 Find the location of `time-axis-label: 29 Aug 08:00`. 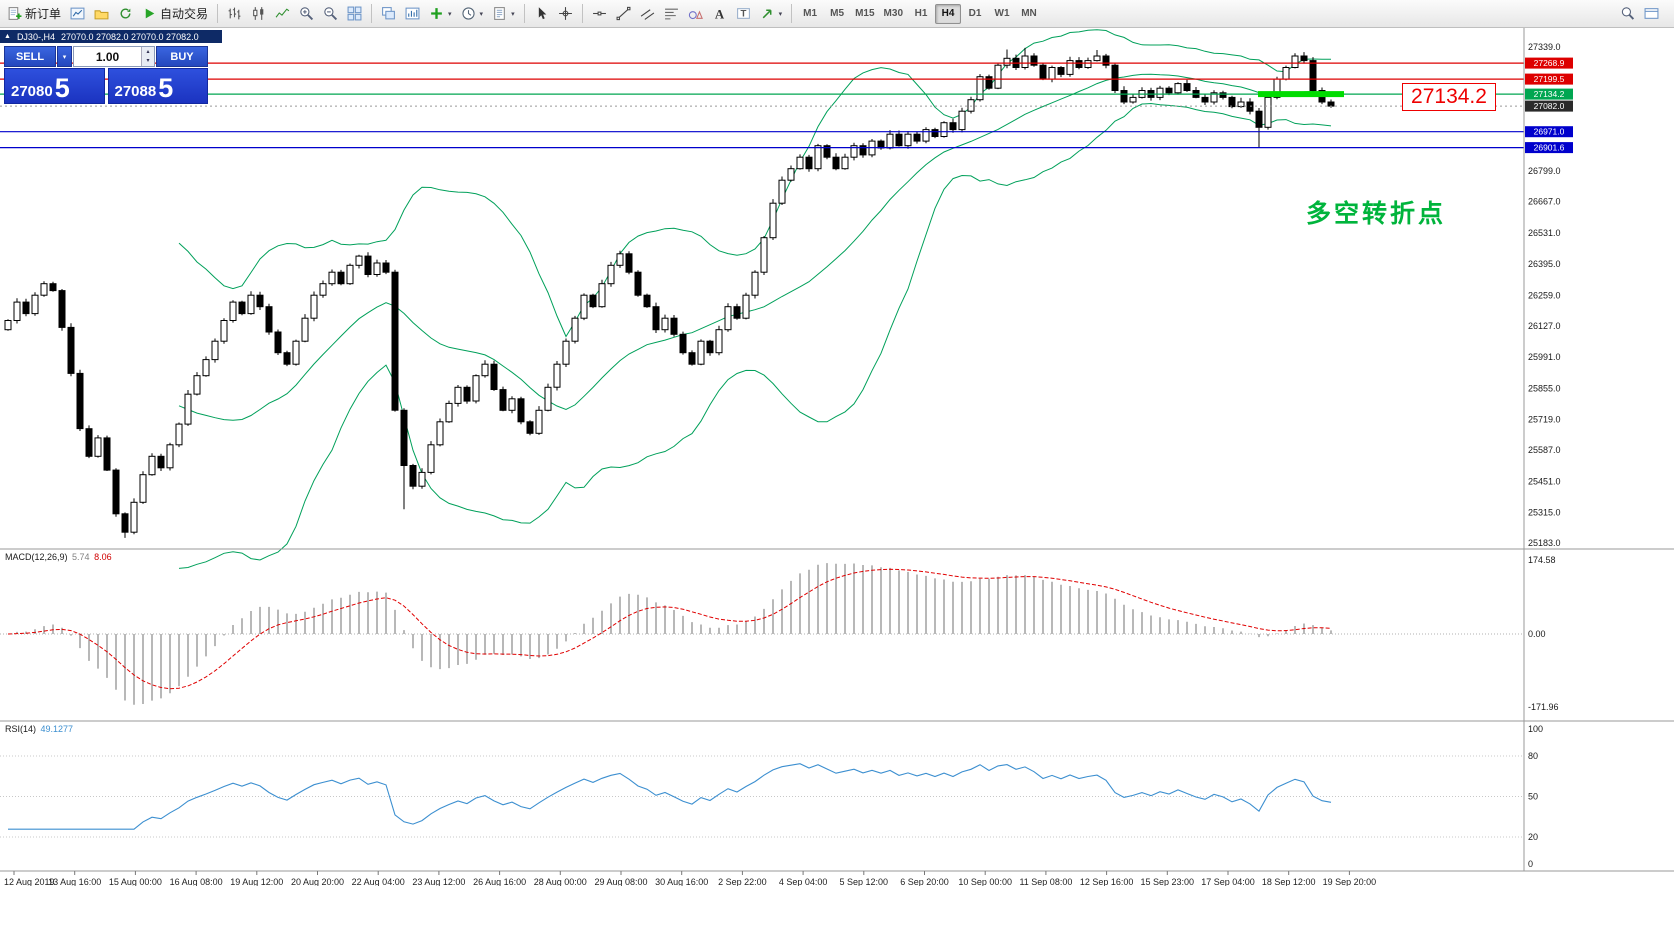

time-axis-label: 29 Aug 08:00 is located at coordinates (620, 881).